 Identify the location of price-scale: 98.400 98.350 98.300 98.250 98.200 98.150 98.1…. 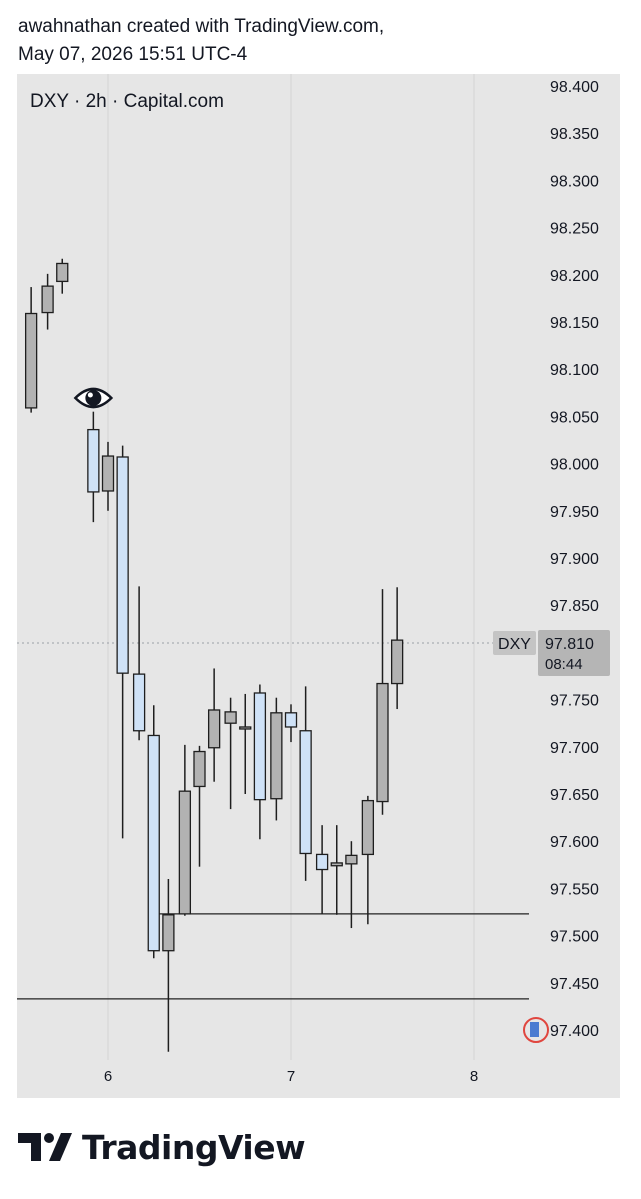
(574, 559).